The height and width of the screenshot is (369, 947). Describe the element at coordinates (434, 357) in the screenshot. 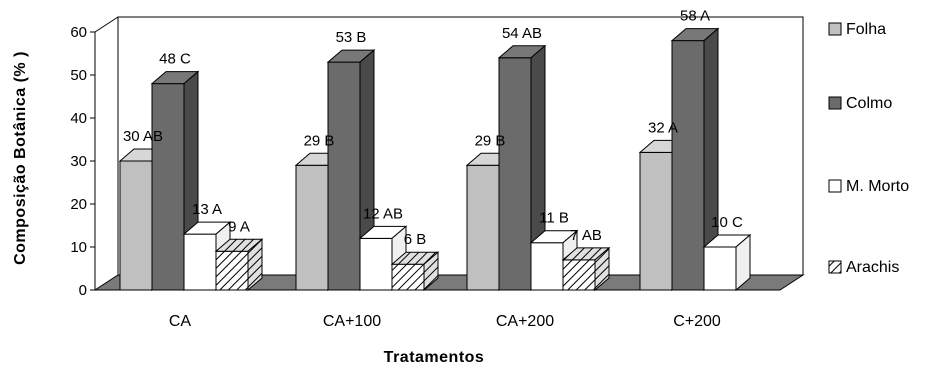

I see `x-axis-title: Tratamentos` at that location.